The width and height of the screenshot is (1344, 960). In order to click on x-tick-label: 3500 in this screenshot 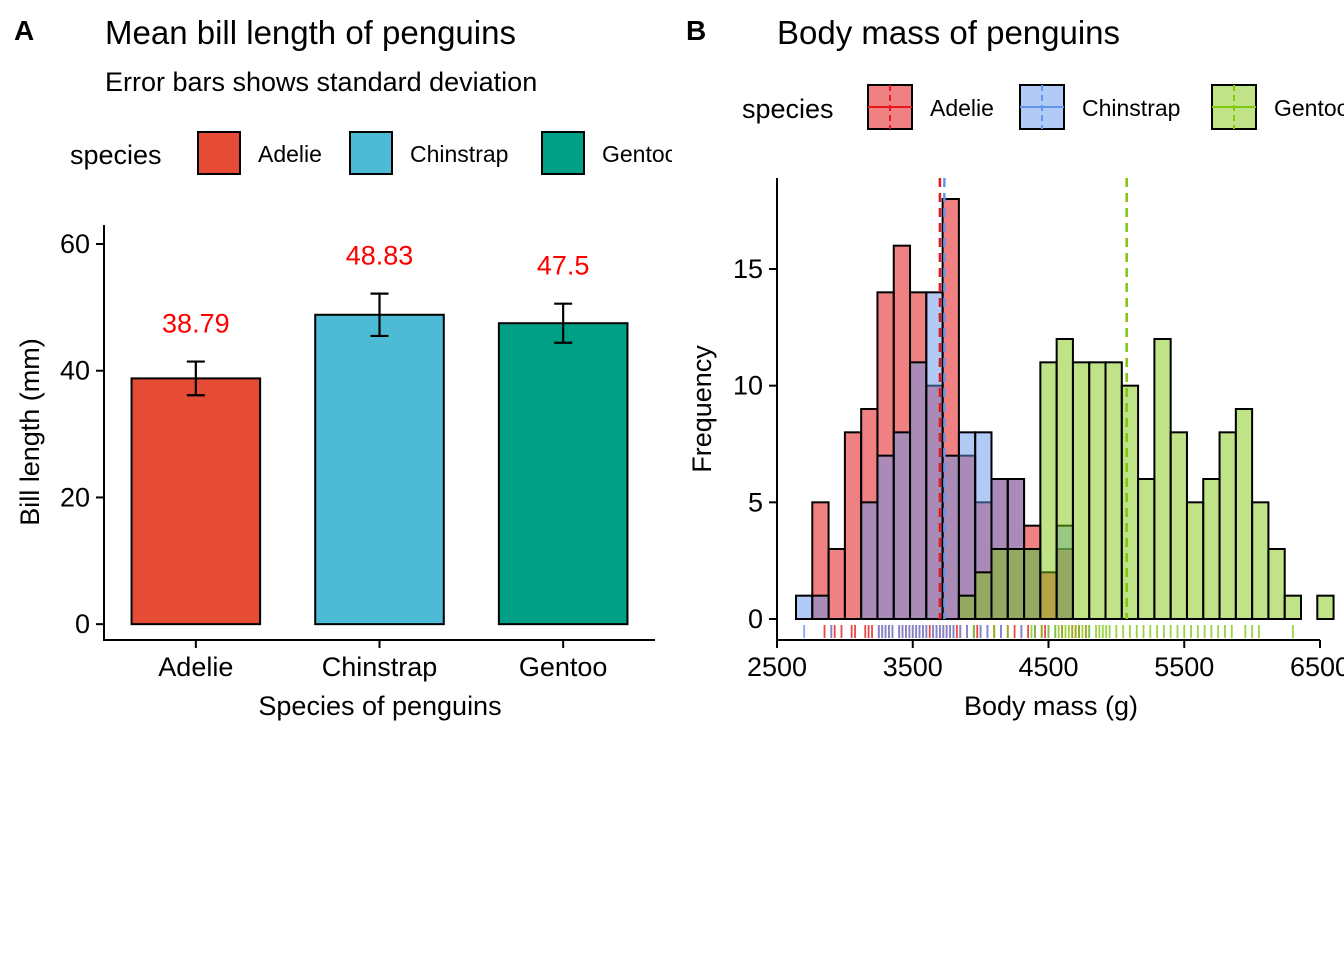, I will do `click(913, 667)`.